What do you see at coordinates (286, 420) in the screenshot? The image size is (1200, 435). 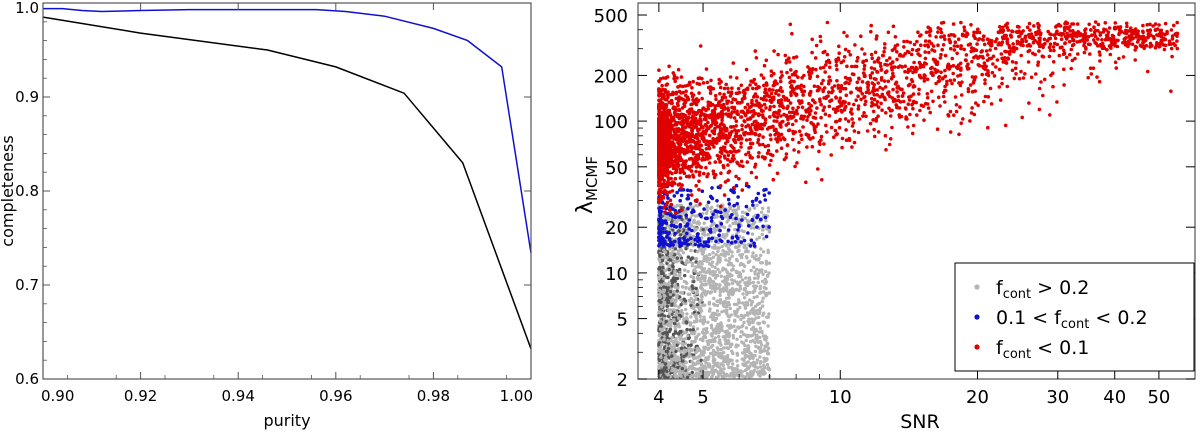 I see `left-x-axis-title: purity` at bounding box center [286, 420].